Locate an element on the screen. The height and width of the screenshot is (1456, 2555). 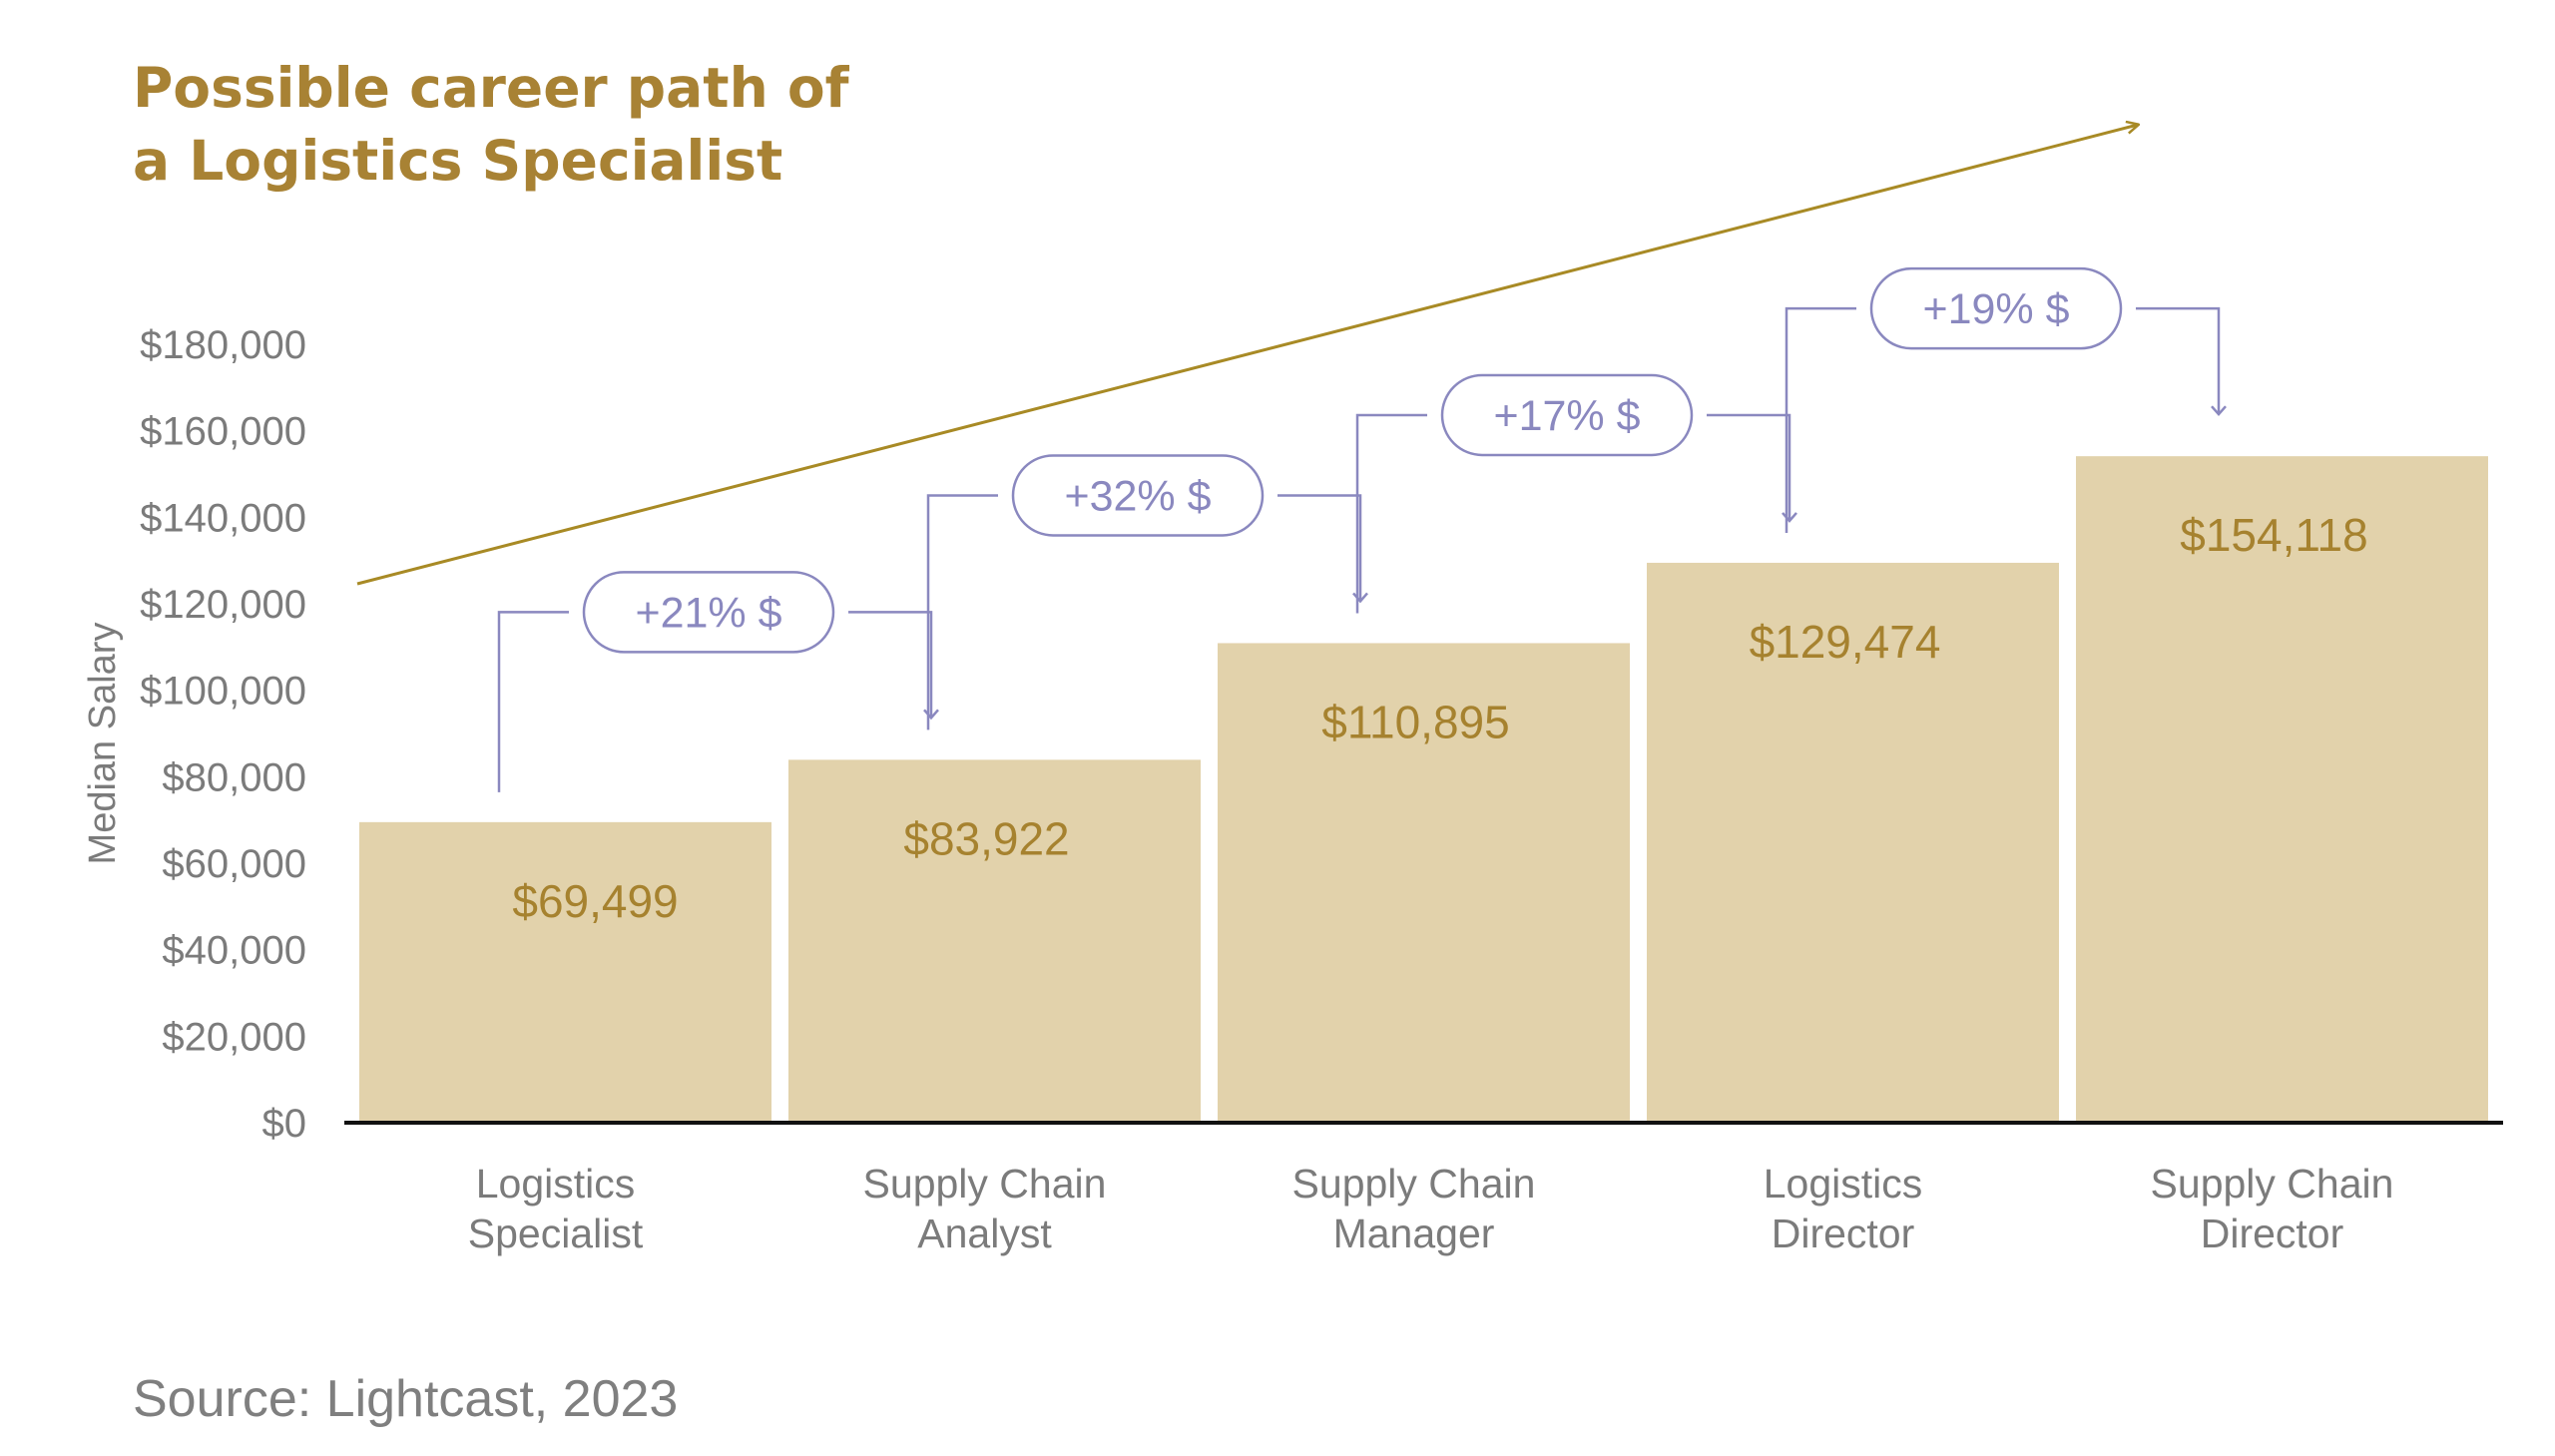
source-note: Source: Lightcast, 2023 is located at coordinates (406, 1399).